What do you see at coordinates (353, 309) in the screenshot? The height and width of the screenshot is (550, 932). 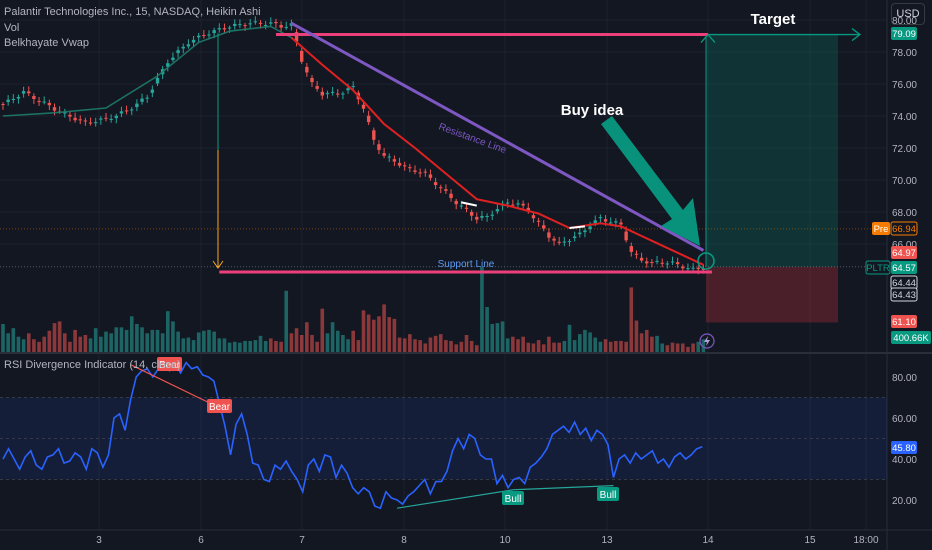 I see `volume-bars` at bounding box center [353, 309].